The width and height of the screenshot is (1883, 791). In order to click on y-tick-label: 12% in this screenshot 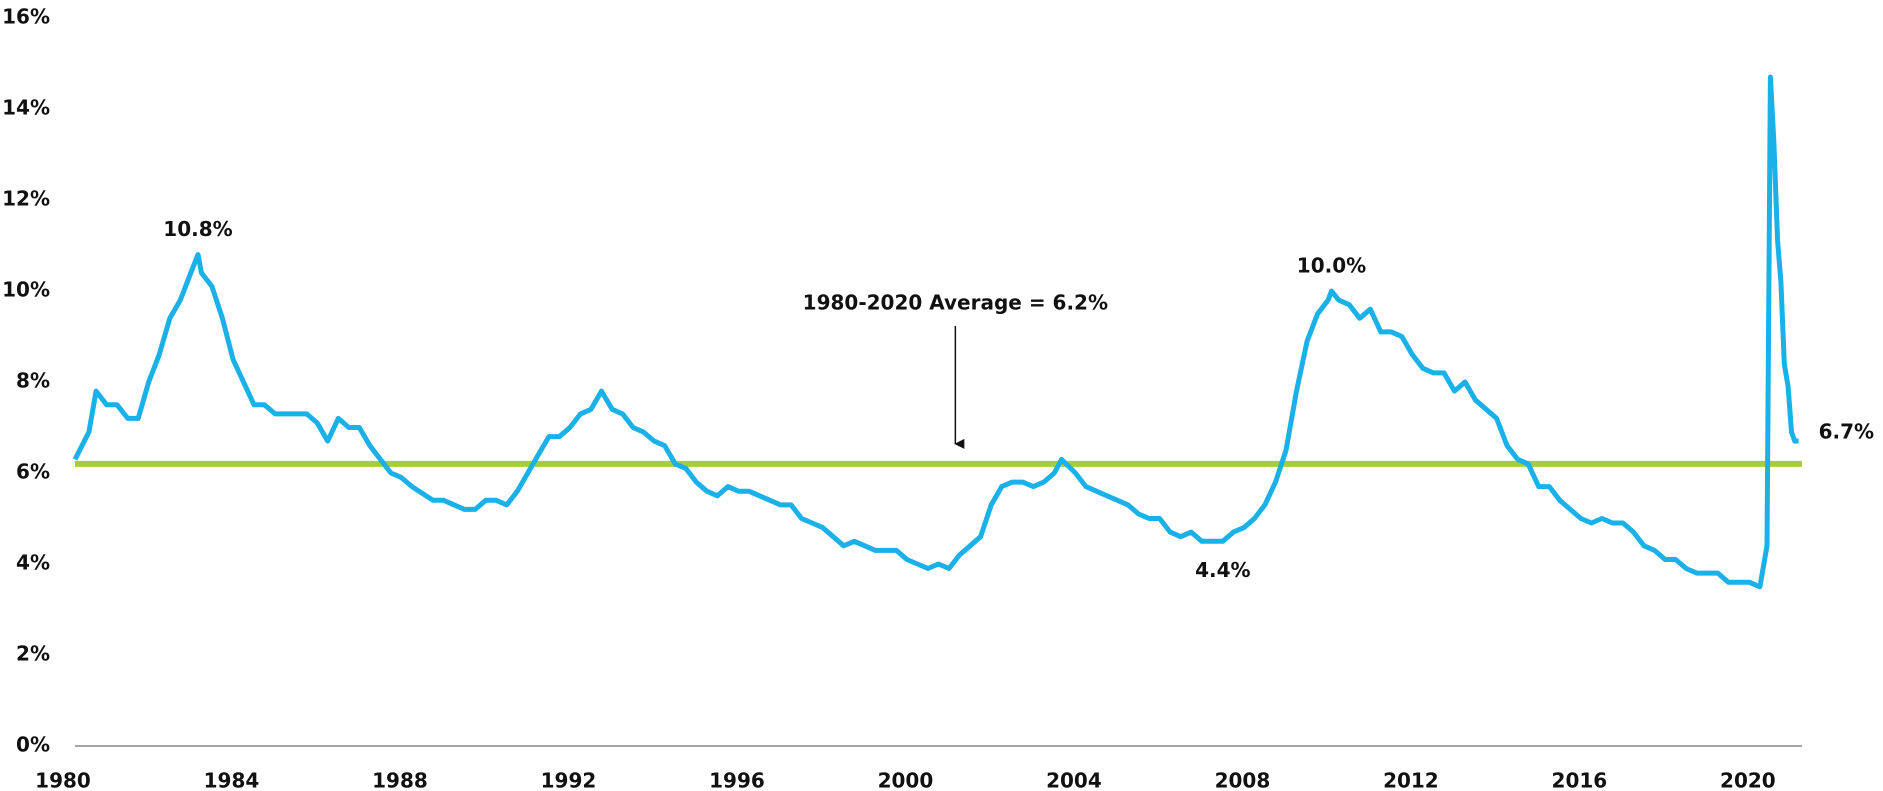, I will do `click(26, 199)`.